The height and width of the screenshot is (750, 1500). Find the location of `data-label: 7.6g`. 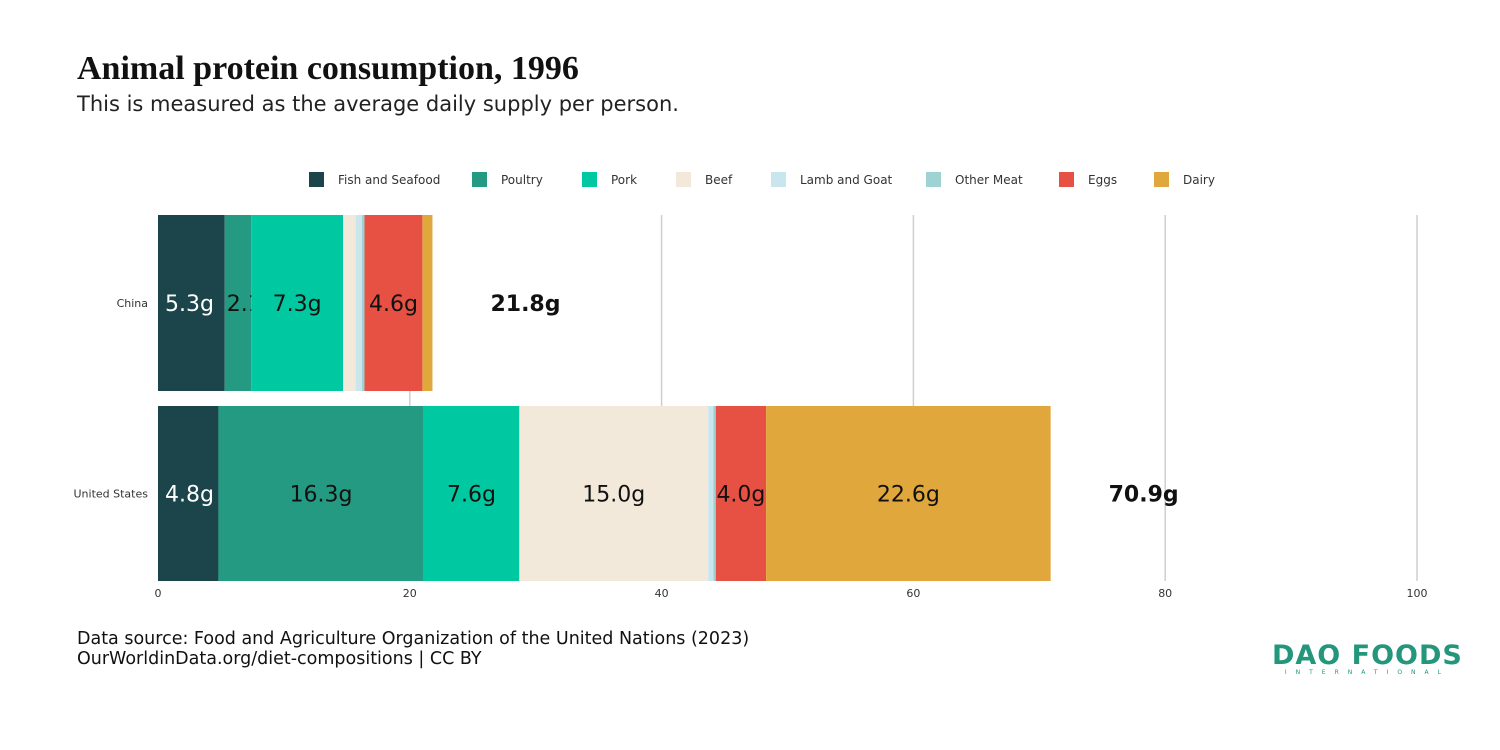

data-label: 7.6g is located at coordinates (471, 495).